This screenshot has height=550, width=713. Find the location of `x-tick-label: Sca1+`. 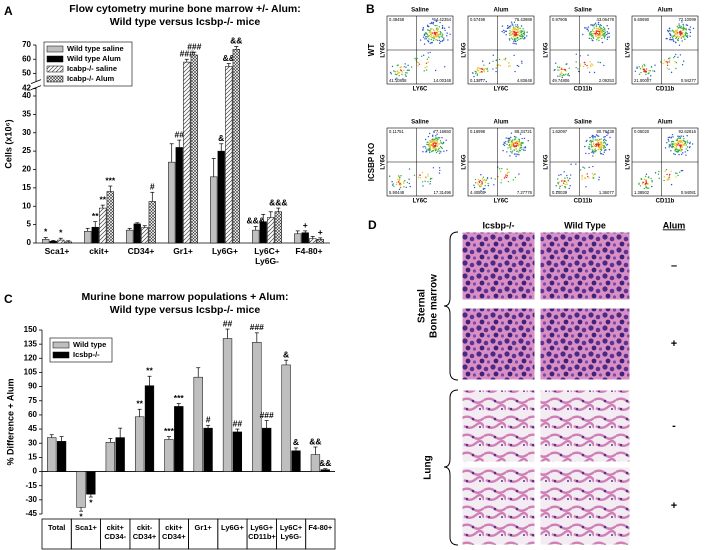

x-tick-label: Sca1+ is located at coordinates (85, 527).